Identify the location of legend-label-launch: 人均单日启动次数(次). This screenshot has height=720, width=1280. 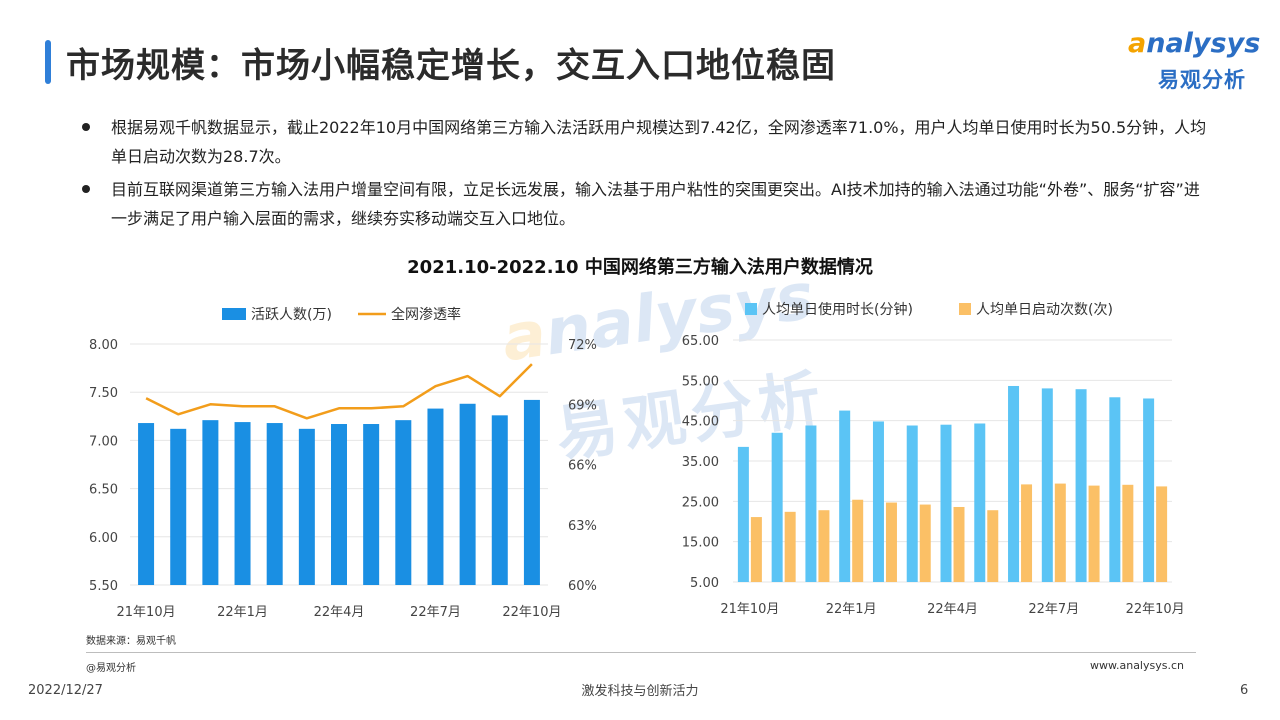
(1044, 310).